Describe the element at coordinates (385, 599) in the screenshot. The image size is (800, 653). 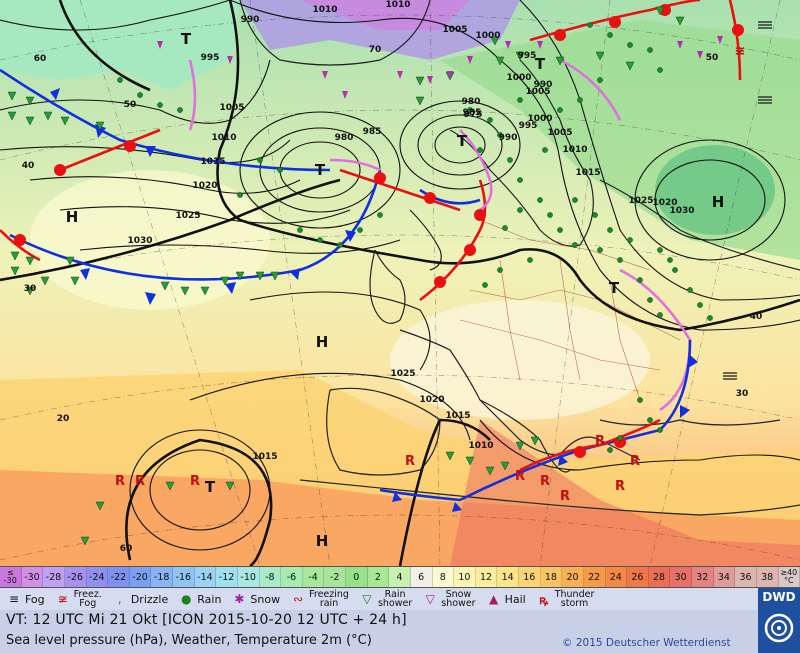
I see `legend-rain-shower: ▽ Rain shower` at that location.